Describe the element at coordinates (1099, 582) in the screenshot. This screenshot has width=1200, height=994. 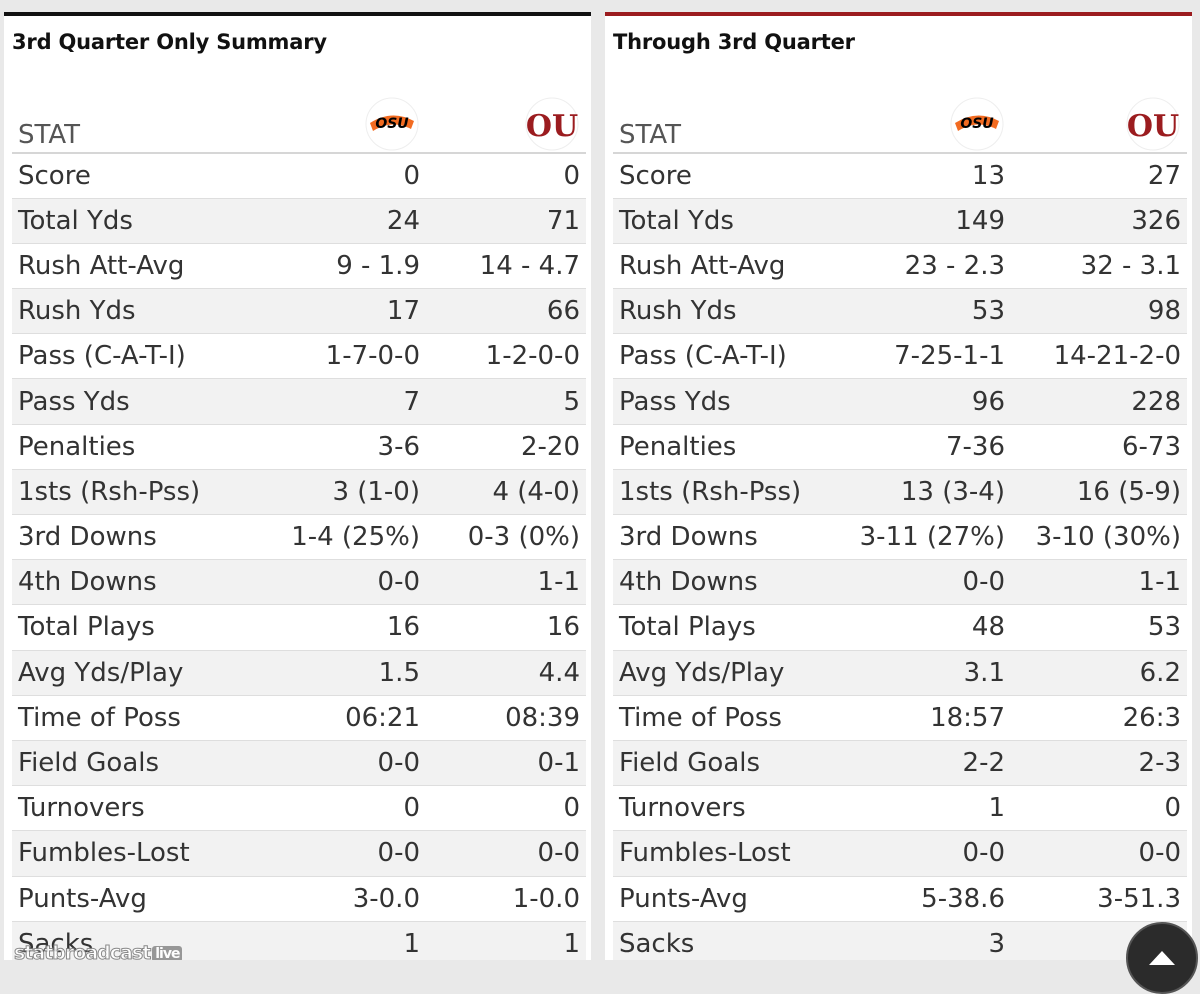
I see `ou-value: 1-1` at that location.